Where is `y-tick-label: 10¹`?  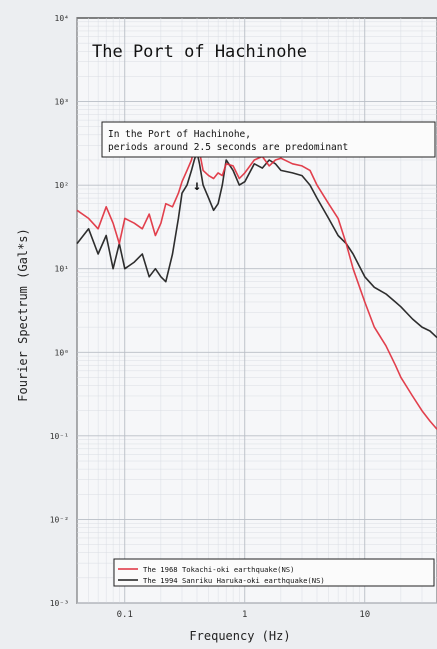
y-tick-label: 10¹ is located at coordinates (62, 269).